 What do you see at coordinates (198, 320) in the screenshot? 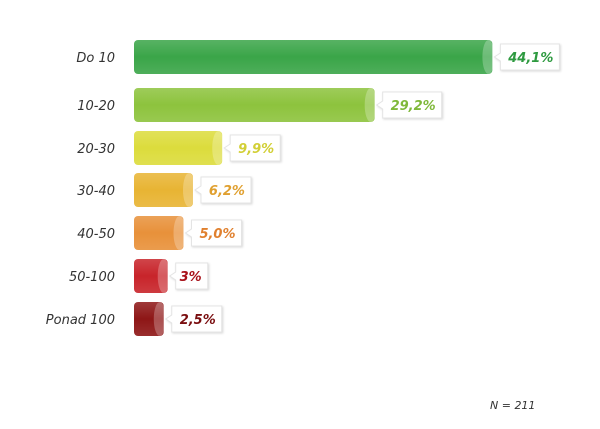
I see `data-label: 2,5%` at bounding box center [198, 320].